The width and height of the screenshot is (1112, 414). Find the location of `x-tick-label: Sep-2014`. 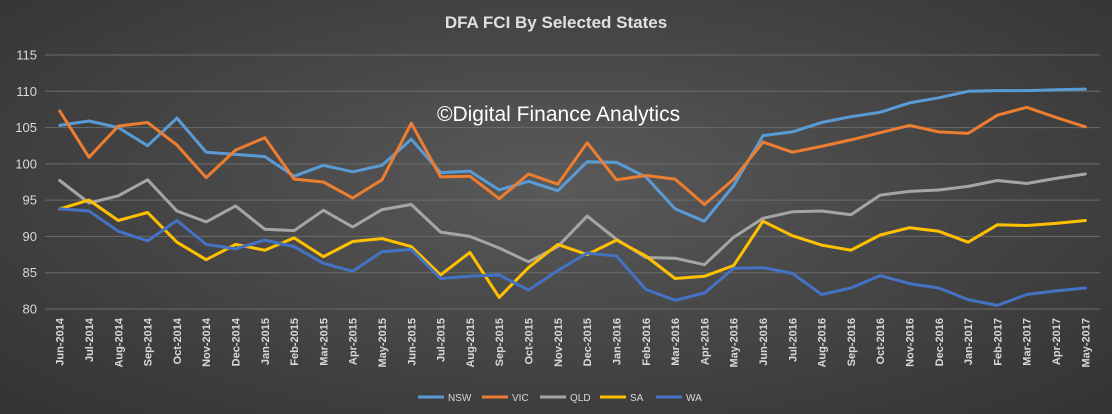

x-tick-label: Sep-2014 is located at coordinates (149, 341).